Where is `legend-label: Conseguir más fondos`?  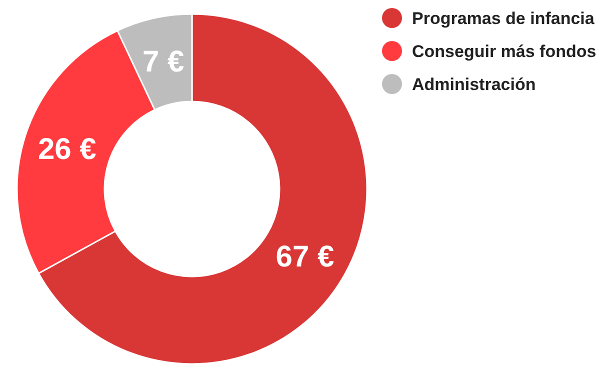
legend-label: Conseguir más fondos is located at coordinates (504, 51).